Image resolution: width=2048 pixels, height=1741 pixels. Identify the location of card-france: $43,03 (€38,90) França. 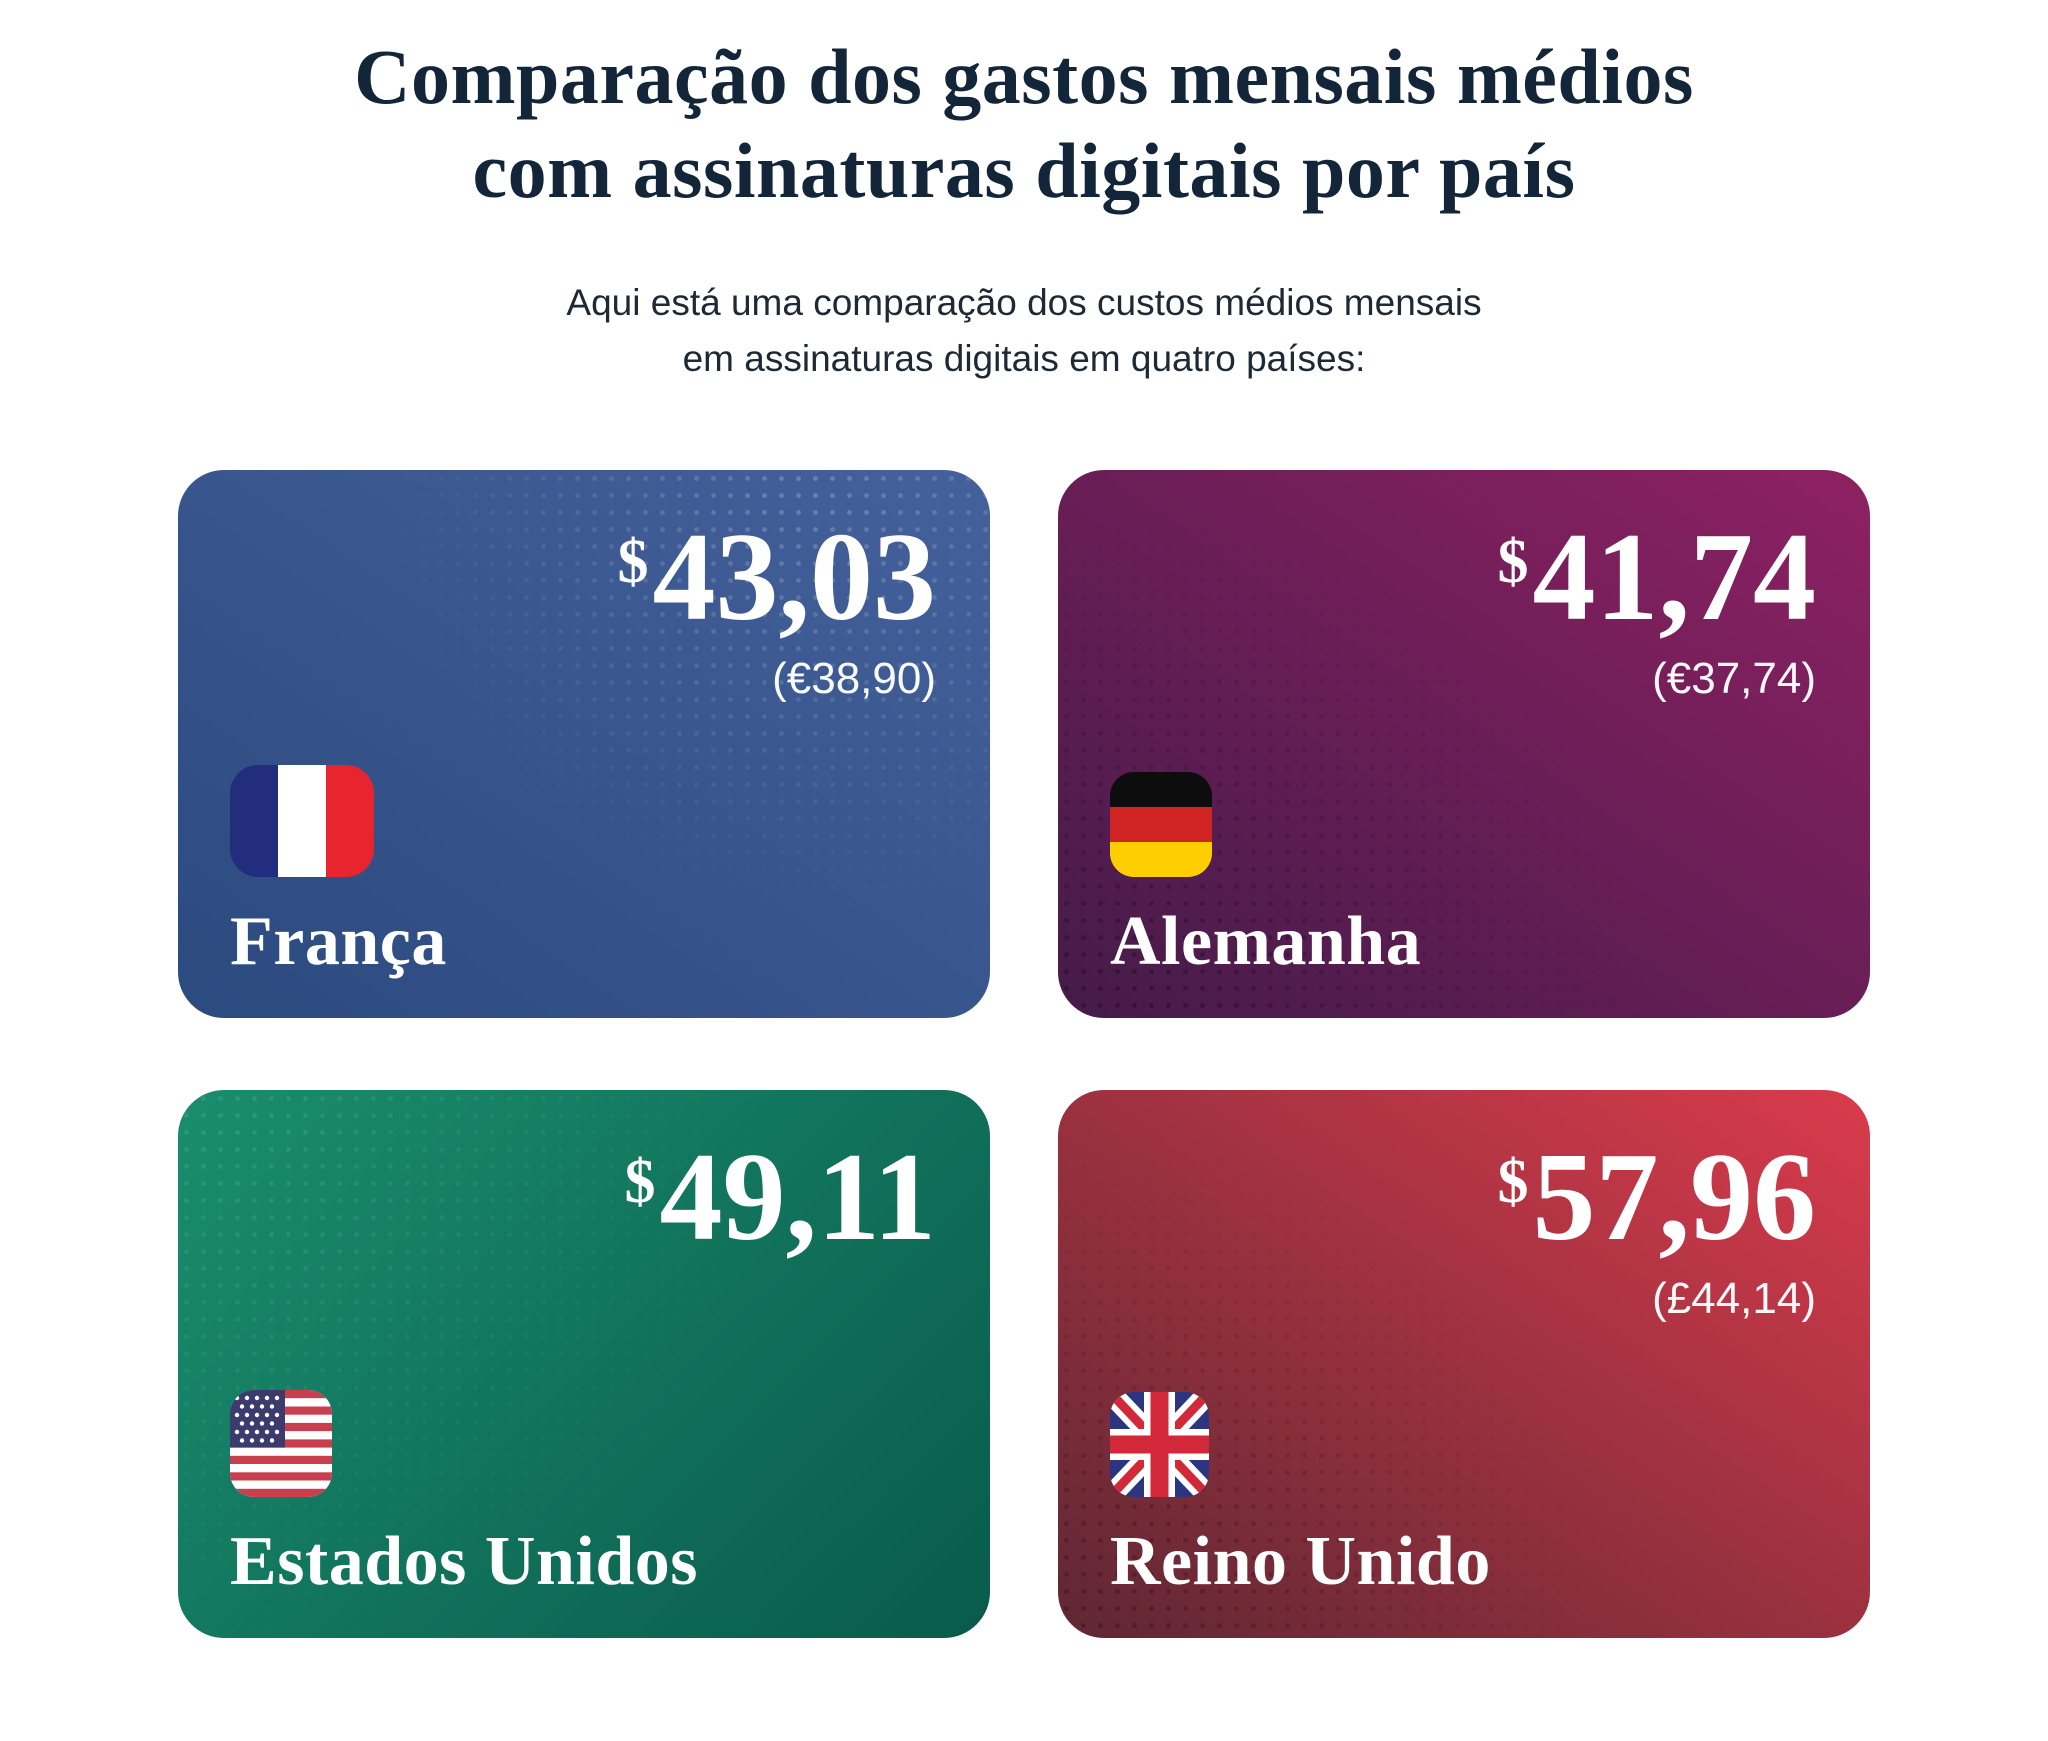
(584, 744).